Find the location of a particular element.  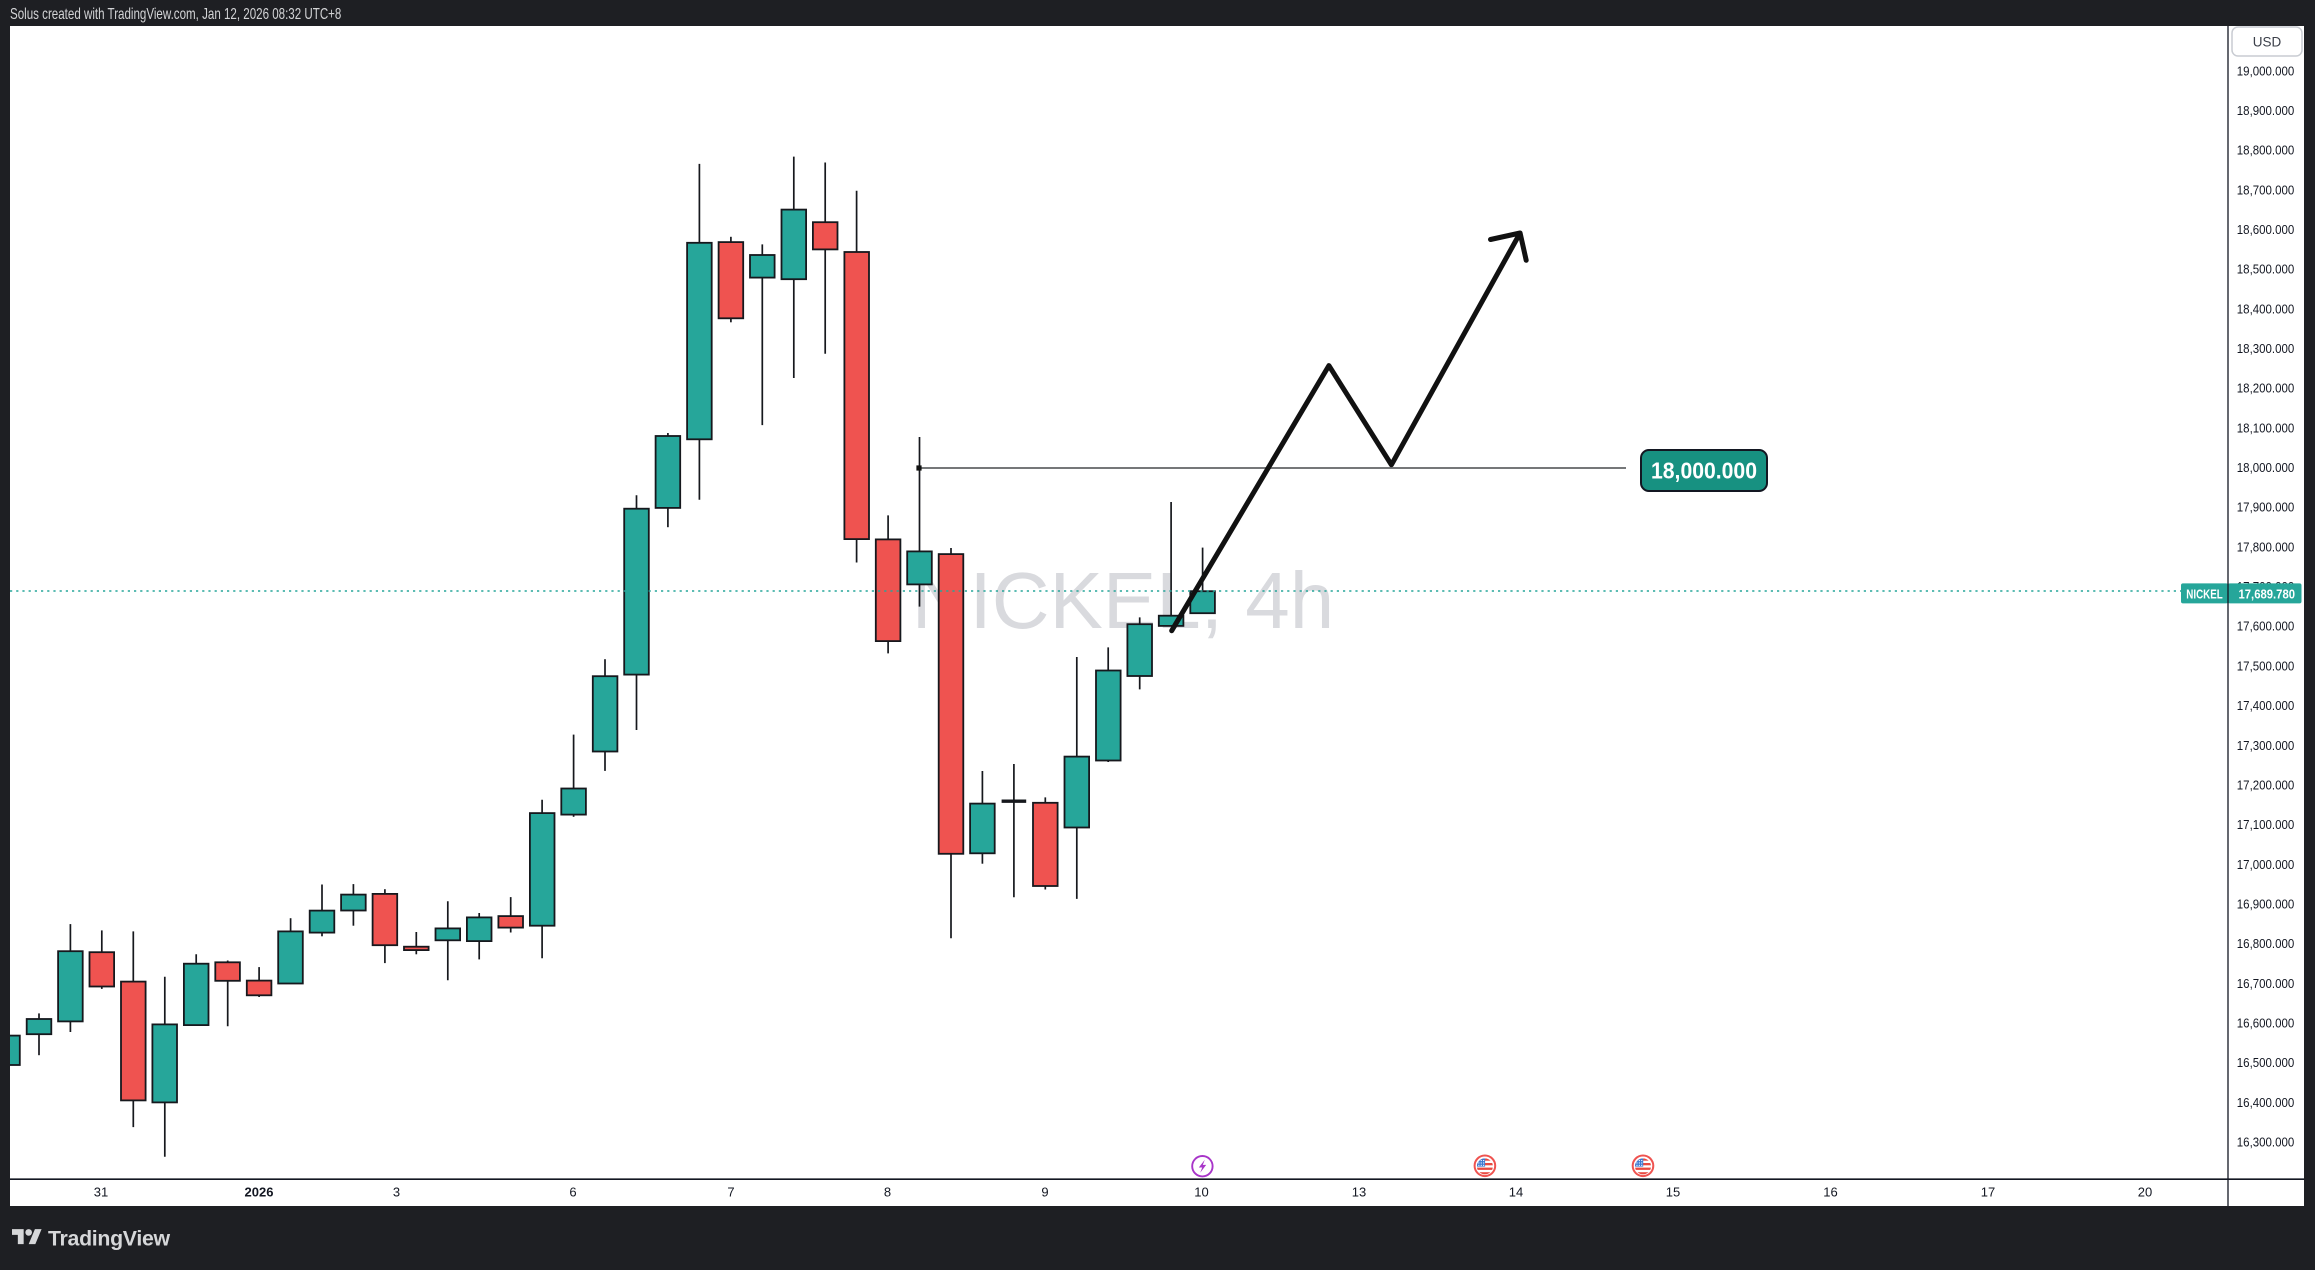

svg-text: 17,600.000 is located at coordinates (2266, 627).